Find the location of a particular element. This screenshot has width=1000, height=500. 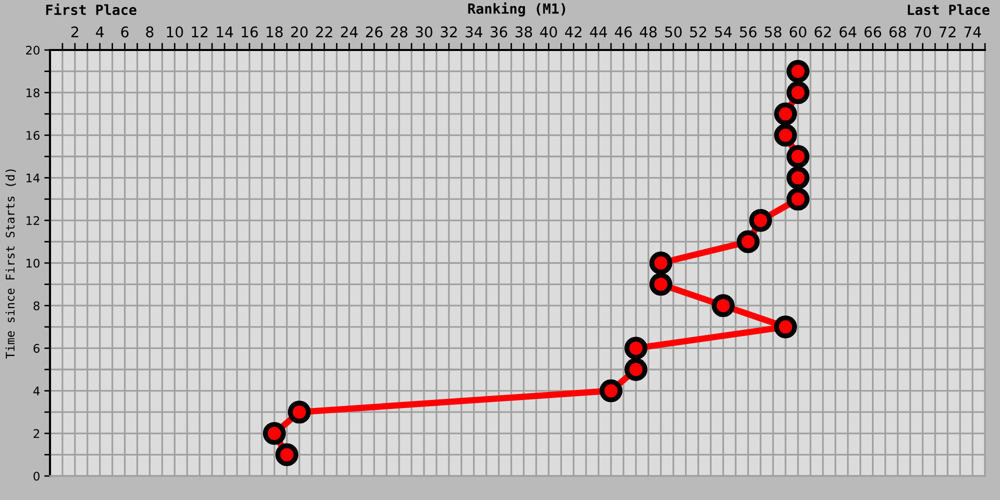

x-tick-label: 30 is located at coordinates (424, 32).